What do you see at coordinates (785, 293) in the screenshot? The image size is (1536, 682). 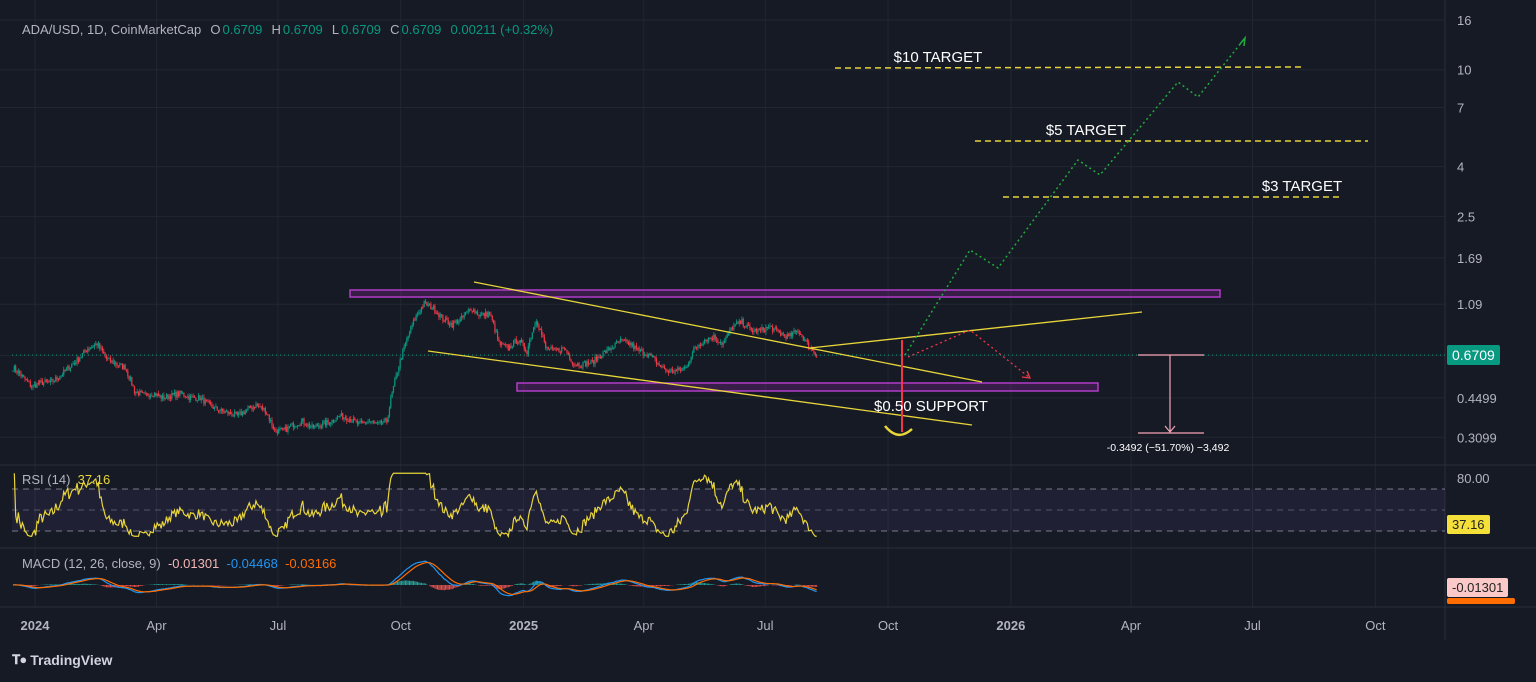 I see `resistance-zone` at bounding box center [785, 293].